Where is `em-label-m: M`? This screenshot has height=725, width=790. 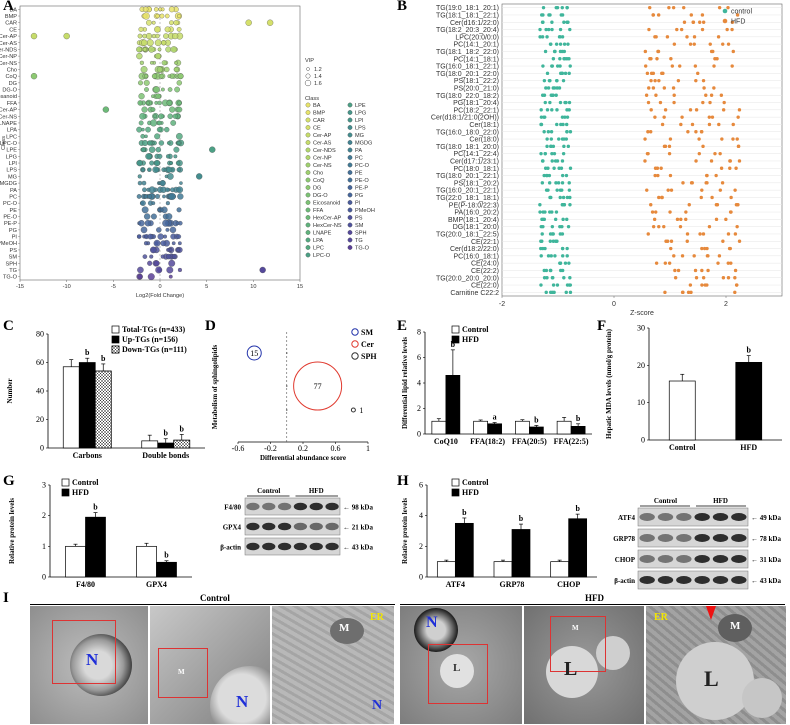 em-label-m: M is located at coordinates (735, 626).